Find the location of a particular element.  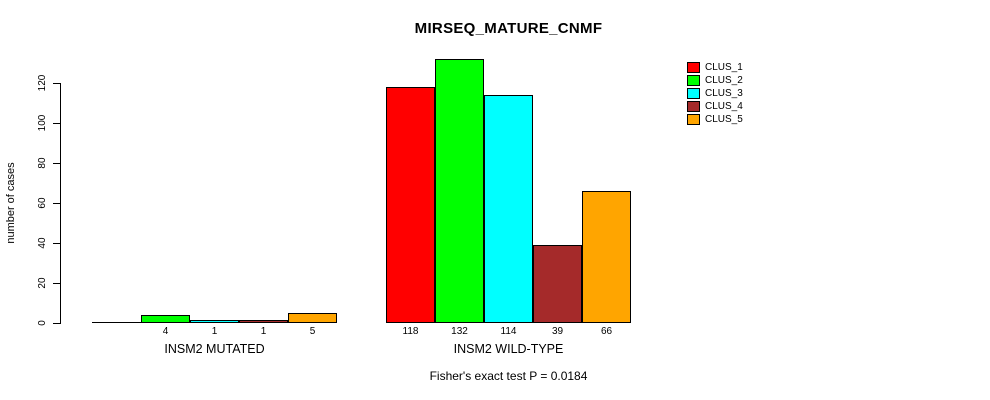

bar-value-label: 132 is located at coordinates (459, 331).